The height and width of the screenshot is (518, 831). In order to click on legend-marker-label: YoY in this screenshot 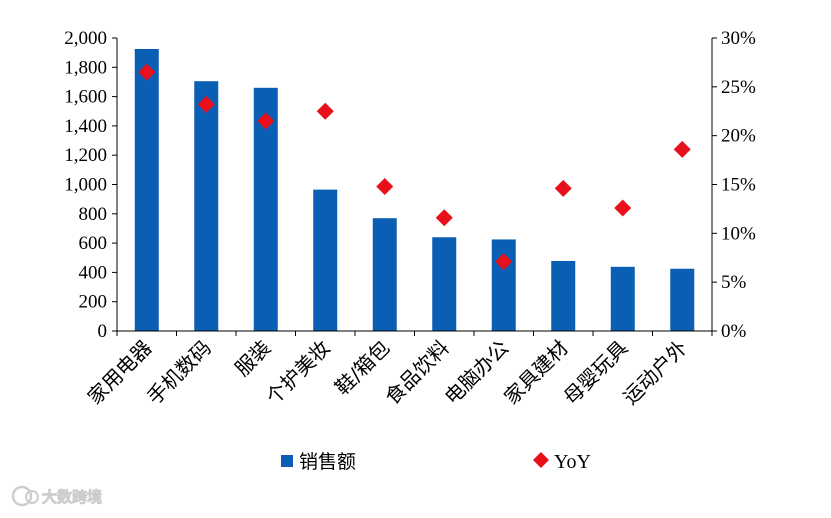, I will do `click(572, 462)`.